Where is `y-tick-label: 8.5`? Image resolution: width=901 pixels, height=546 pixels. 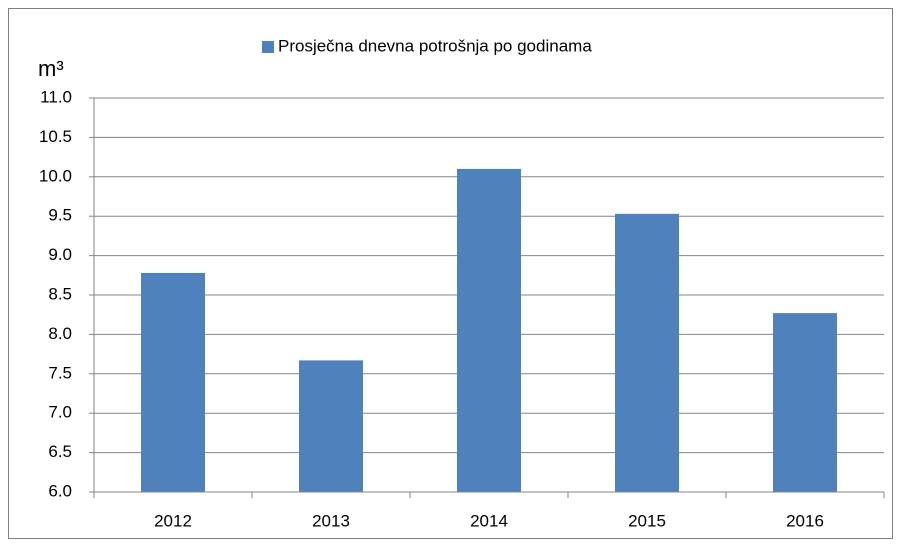 y-tick-label: 8.5 is located at coordinates (60, 293).